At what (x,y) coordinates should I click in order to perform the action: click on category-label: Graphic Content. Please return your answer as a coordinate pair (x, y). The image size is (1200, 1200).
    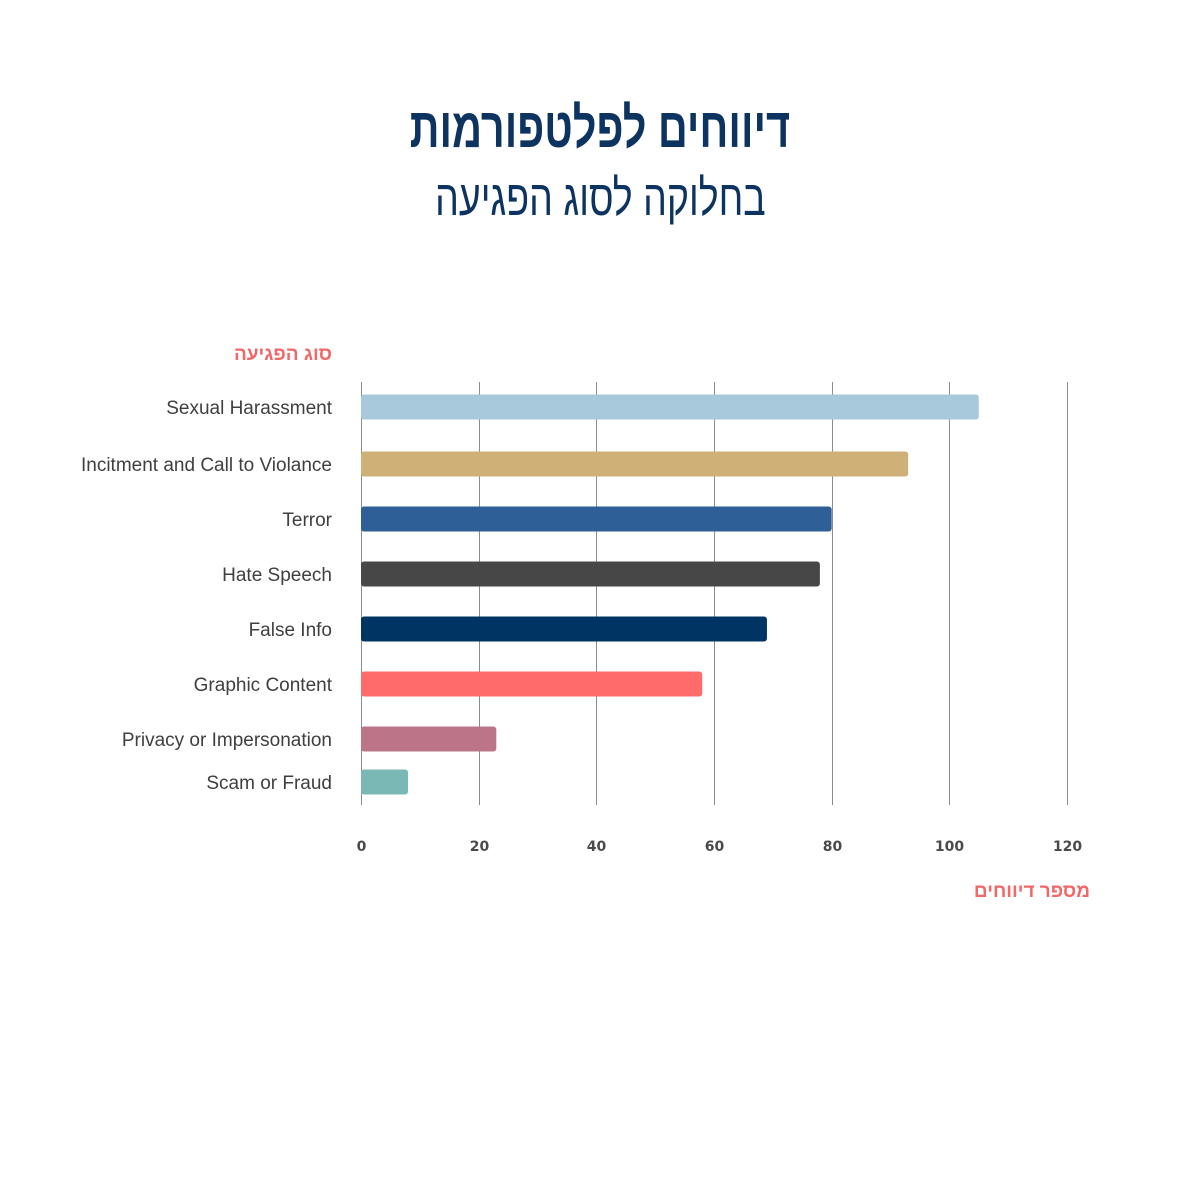
    Looking at the image, I should click on (263, 685).